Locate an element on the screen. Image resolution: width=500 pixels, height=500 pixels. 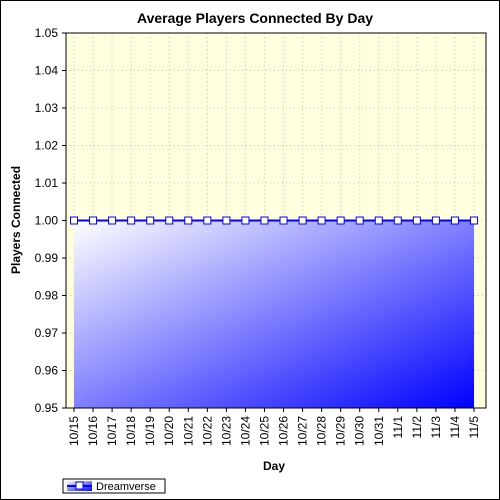
y-tick-label: 0.95 is located at coordinates (47, 408).